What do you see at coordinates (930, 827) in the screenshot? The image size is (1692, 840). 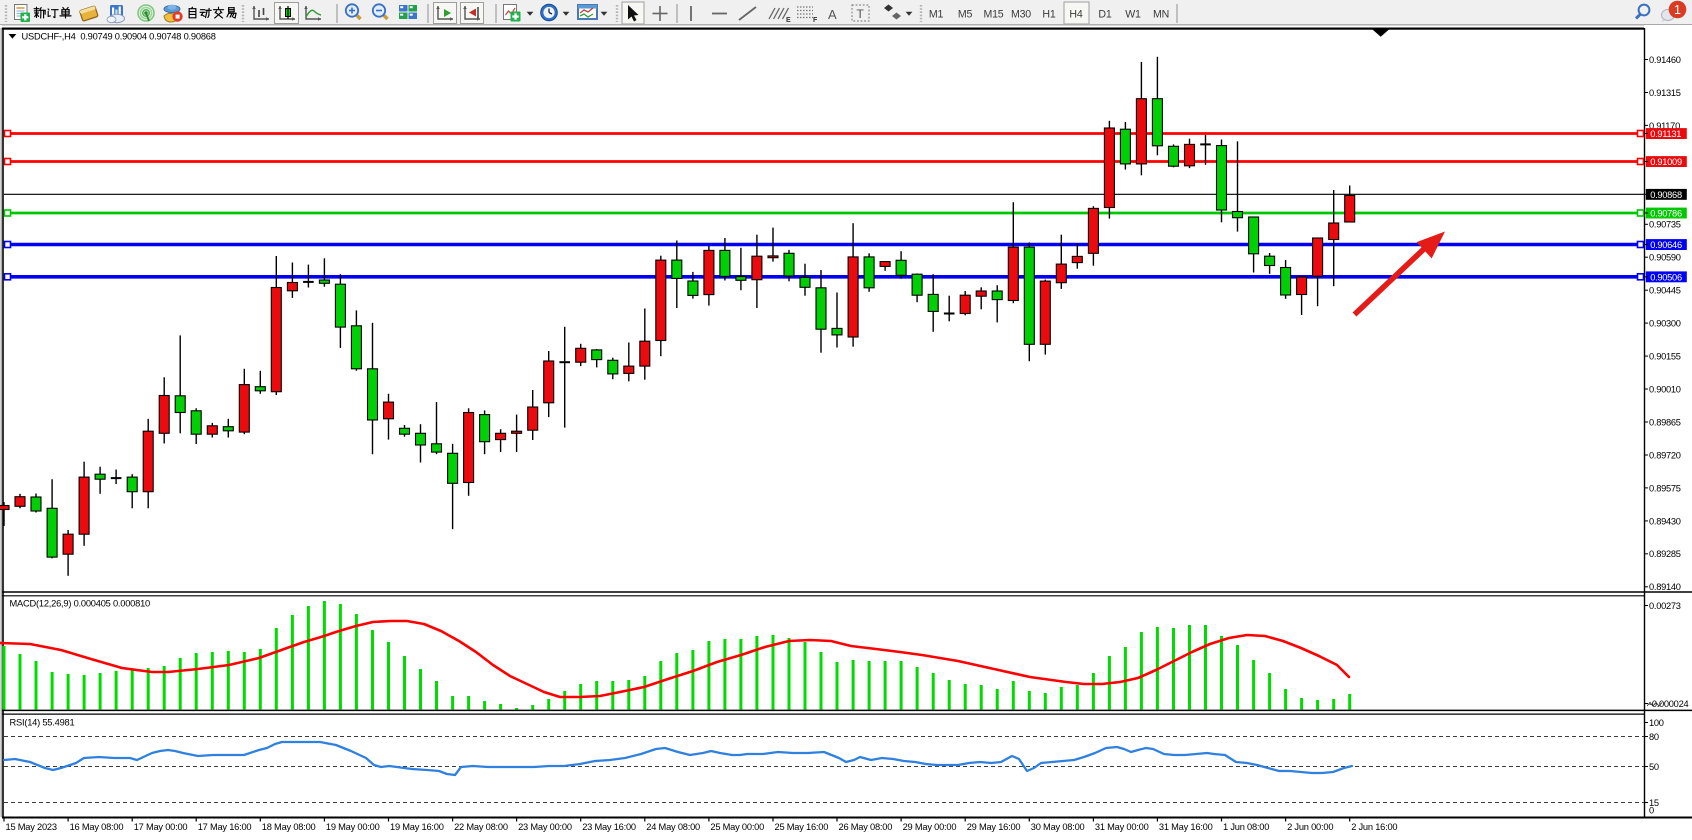 I see `svg-text: 29 May 00:00` at bounding box center [930, 827].